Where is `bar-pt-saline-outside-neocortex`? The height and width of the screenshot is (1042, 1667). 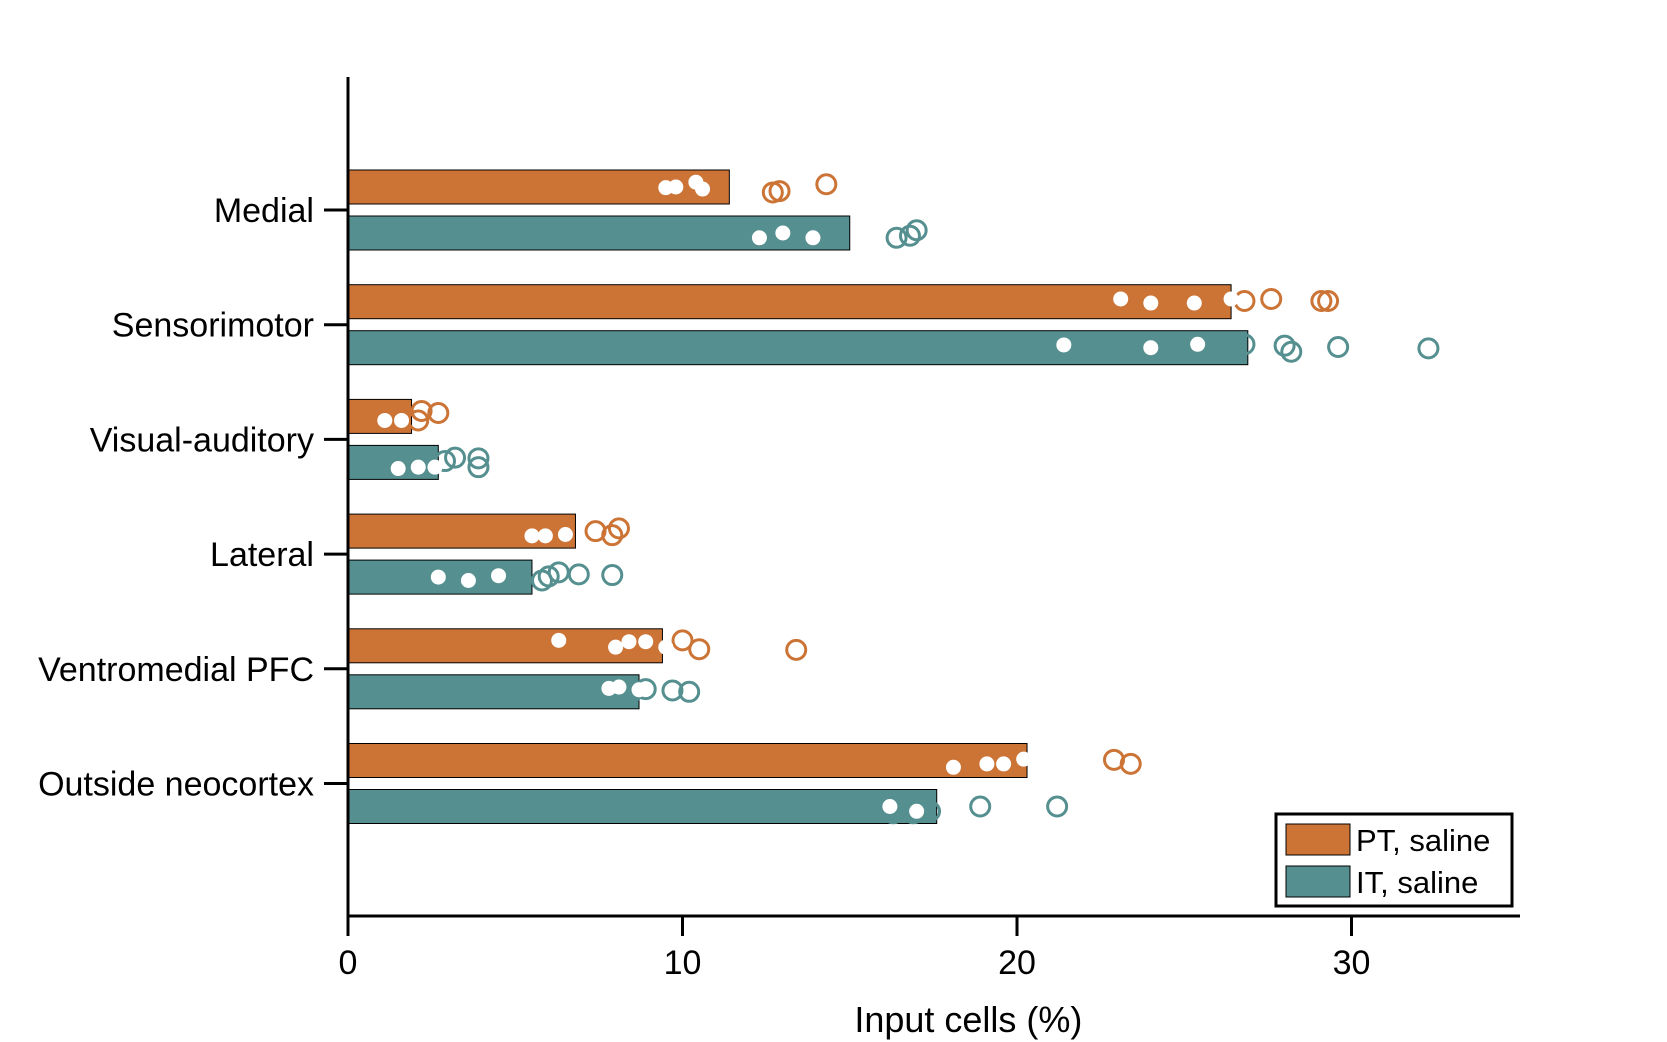 bar-pt-saline-outside-neocortex is located at coordinates (687, 760).